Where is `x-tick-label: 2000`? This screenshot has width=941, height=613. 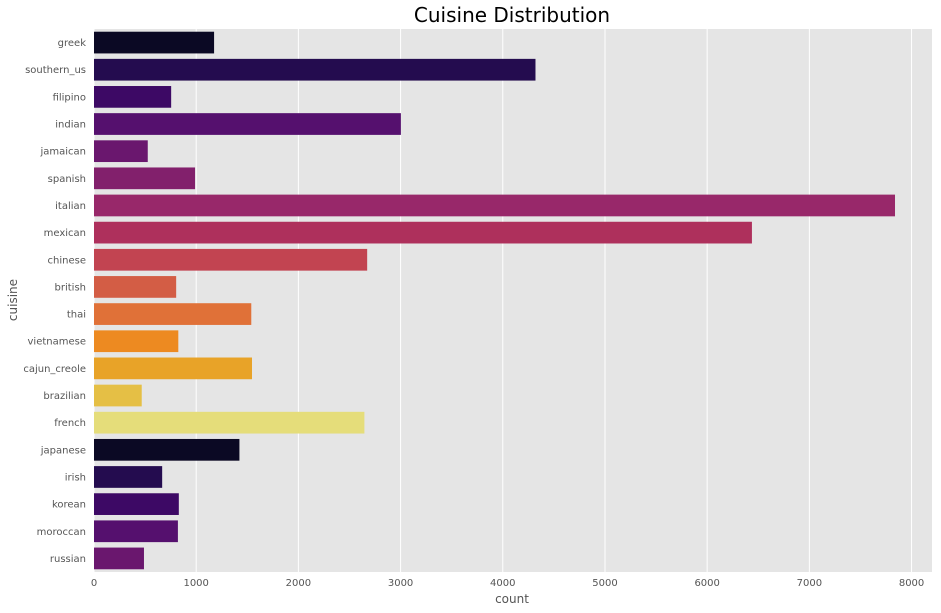 x-tick-label: 2000 is located at coordinates (298, 583).